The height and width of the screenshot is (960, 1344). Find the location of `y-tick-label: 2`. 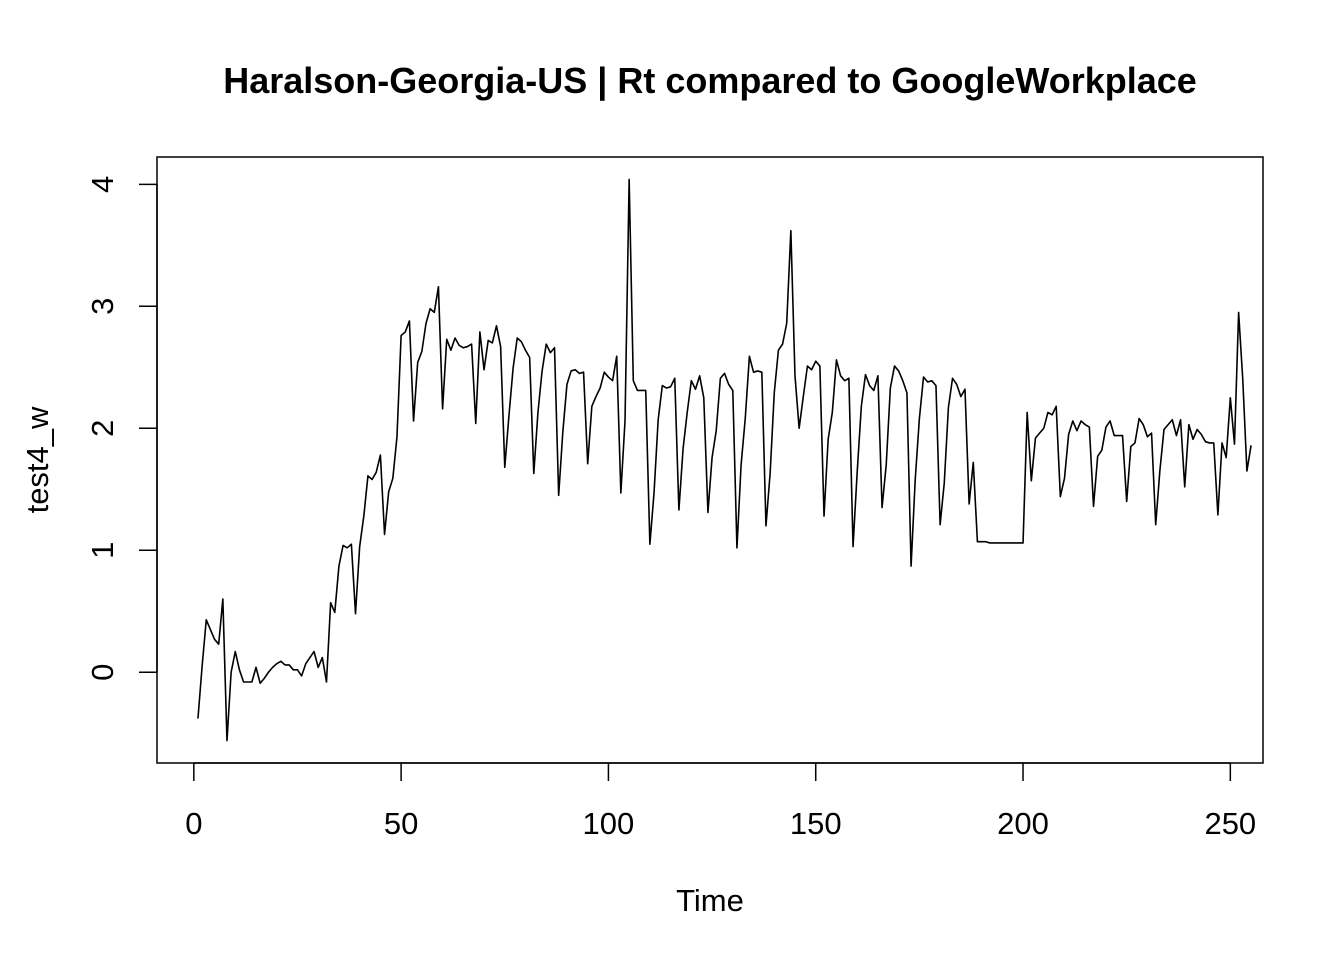

y-tick-label: 2 is located at coordinates (102, 428).